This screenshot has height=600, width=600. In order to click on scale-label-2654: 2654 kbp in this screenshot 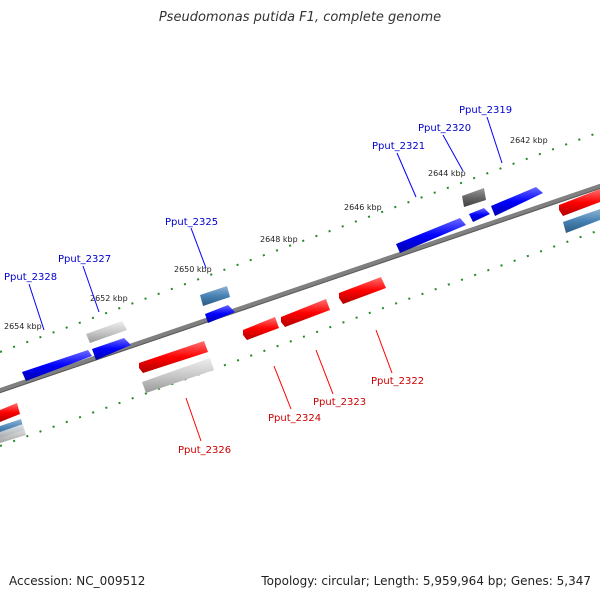, I will do `click(23, 326)`.